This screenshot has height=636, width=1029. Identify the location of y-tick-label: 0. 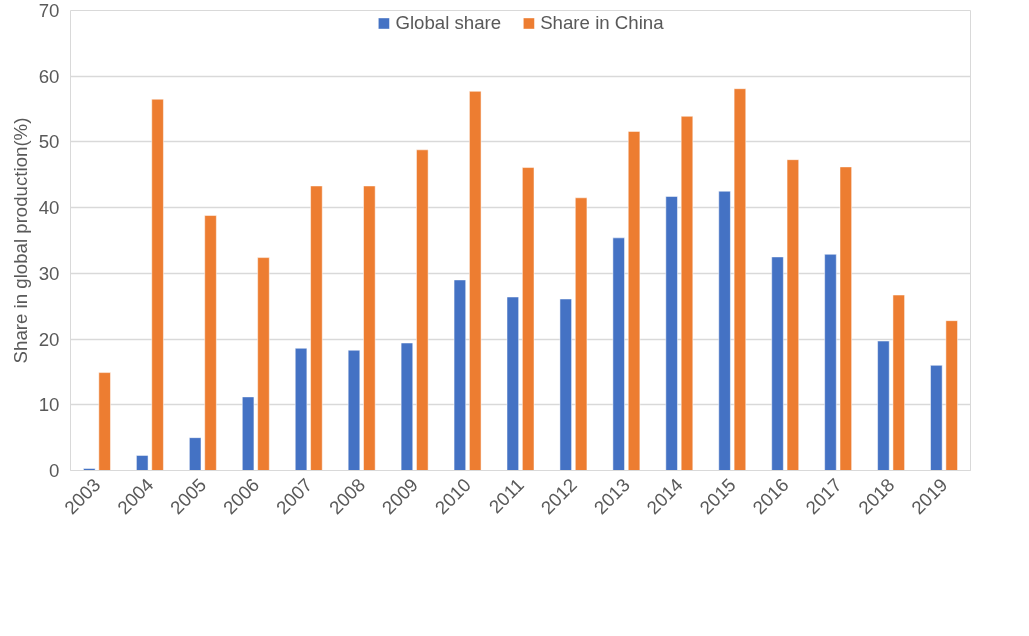
(54, 470).